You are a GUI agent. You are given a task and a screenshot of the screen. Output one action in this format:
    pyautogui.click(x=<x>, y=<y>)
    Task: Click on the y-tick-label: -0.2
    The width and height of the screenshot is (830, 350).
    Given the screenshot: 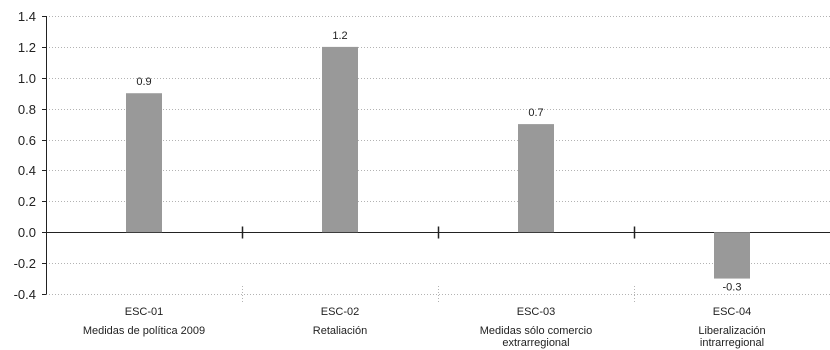 What is the action you would take?
    pyautogui.click(x=25, y=263)
    